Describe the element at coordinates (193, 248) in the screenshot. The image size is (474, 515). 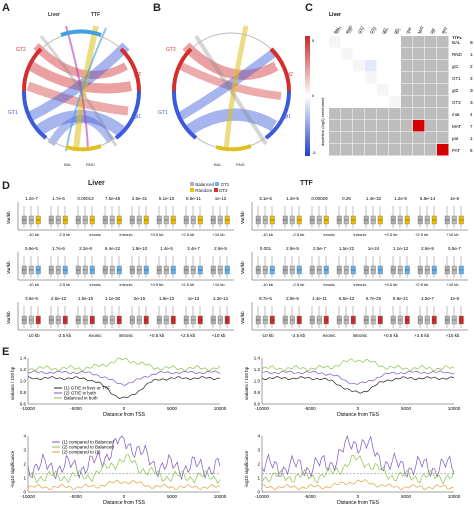
I see `panel-d-pvalue: 3.4e-7` at that location.